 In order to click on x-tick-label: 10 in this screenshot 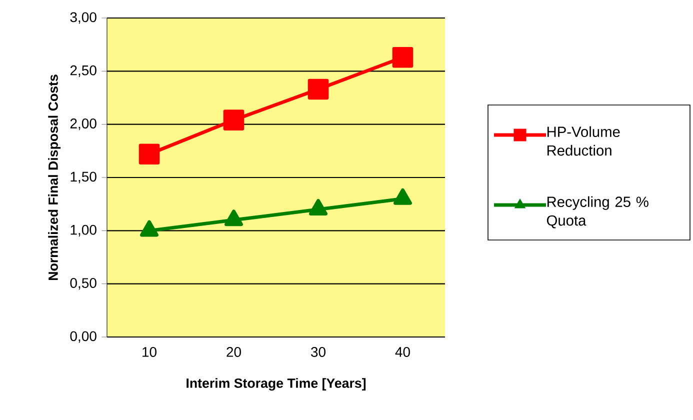, I will do `click(149, 352)`.